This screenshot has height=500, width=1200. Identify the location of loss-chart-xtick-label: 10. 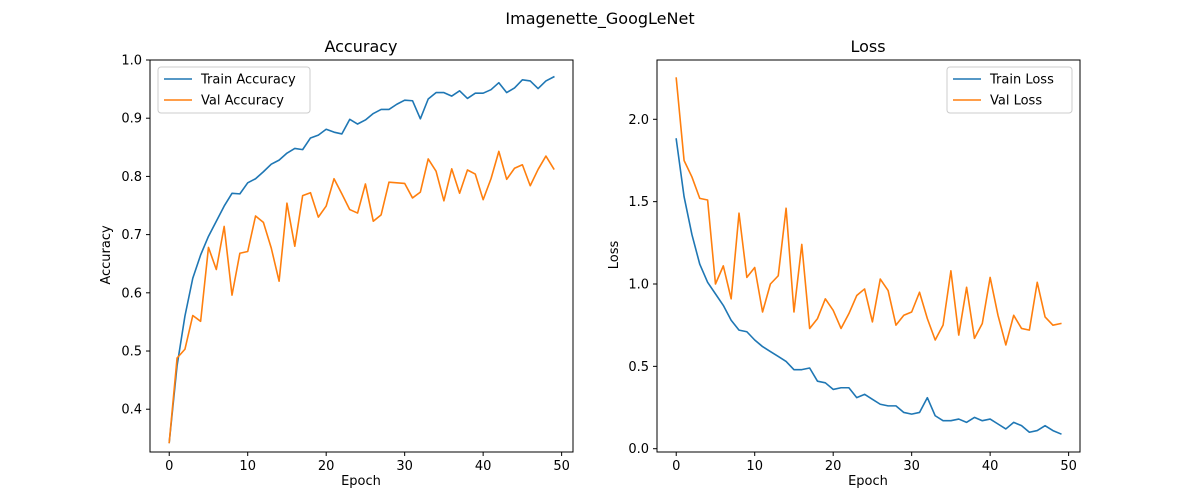
(754, 466).